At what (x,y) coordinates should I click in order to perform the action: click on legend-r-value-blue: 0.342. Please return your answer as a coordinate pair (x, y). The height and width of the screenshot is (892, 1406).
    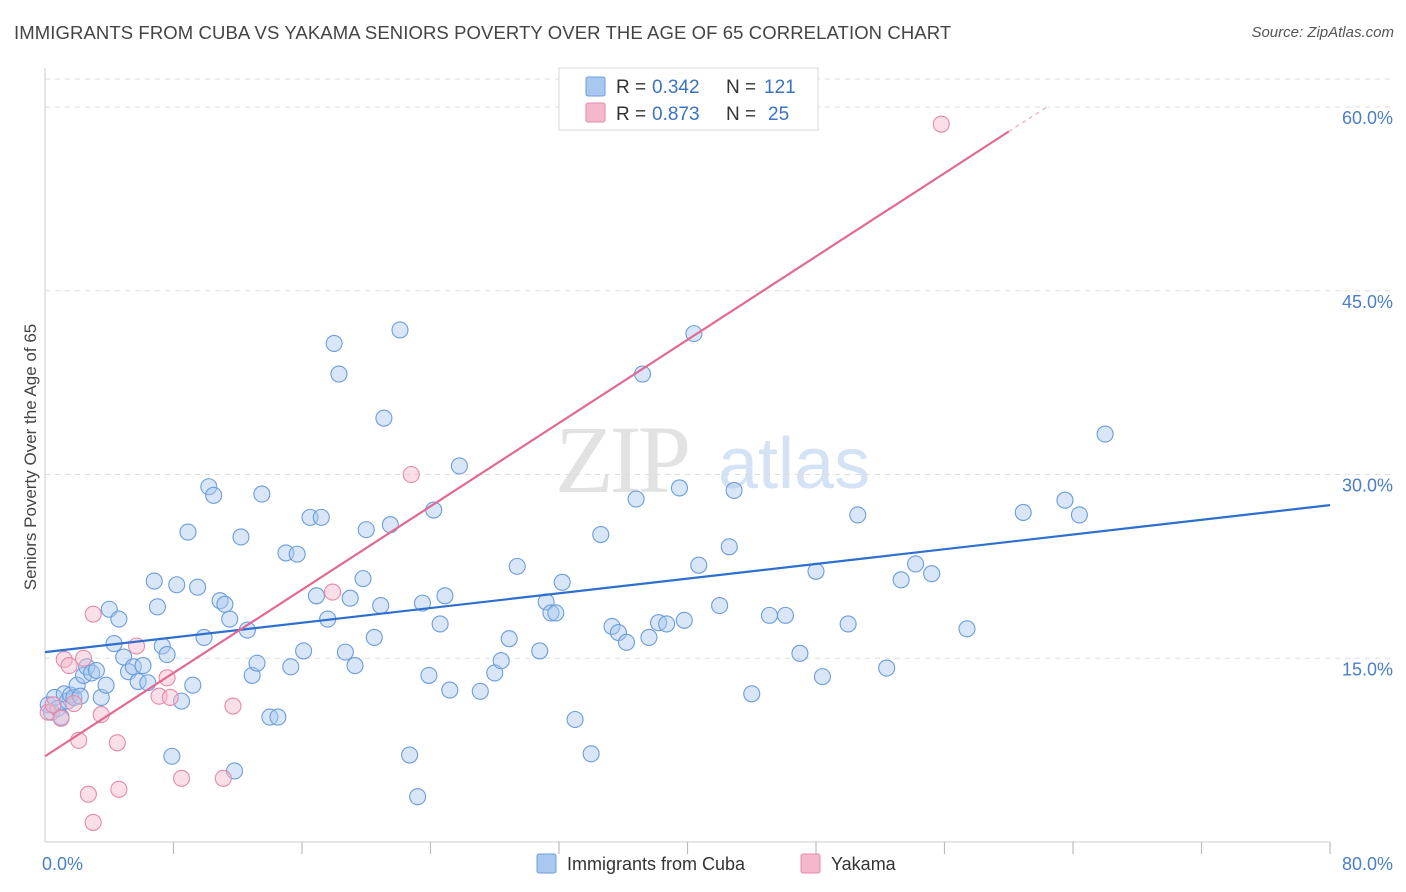
    Looking at the image, I should click on (676, 87).